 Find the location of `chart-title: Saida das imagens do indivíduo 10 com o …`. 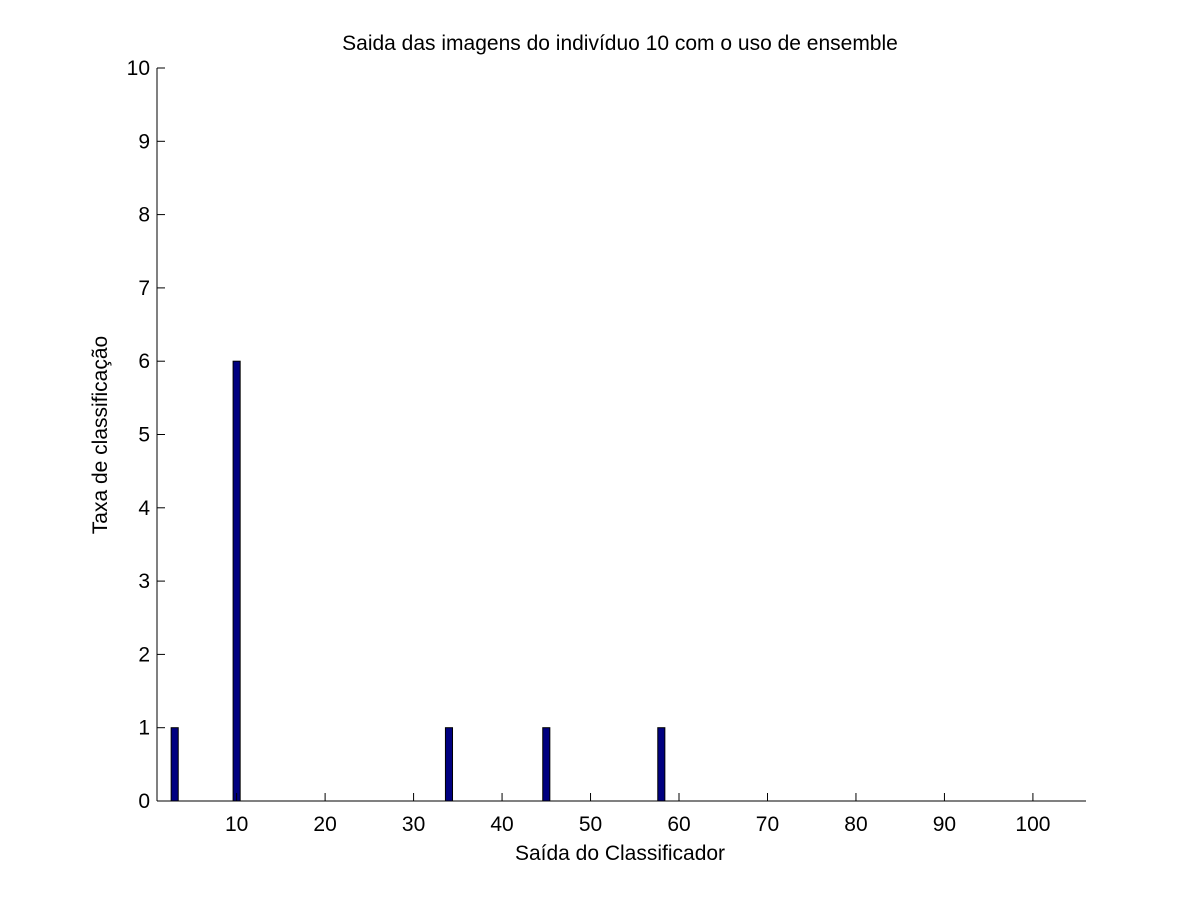

chart-title: Saida das imagens do indivíduo 10 com o … is located at coordinates (620, 43).